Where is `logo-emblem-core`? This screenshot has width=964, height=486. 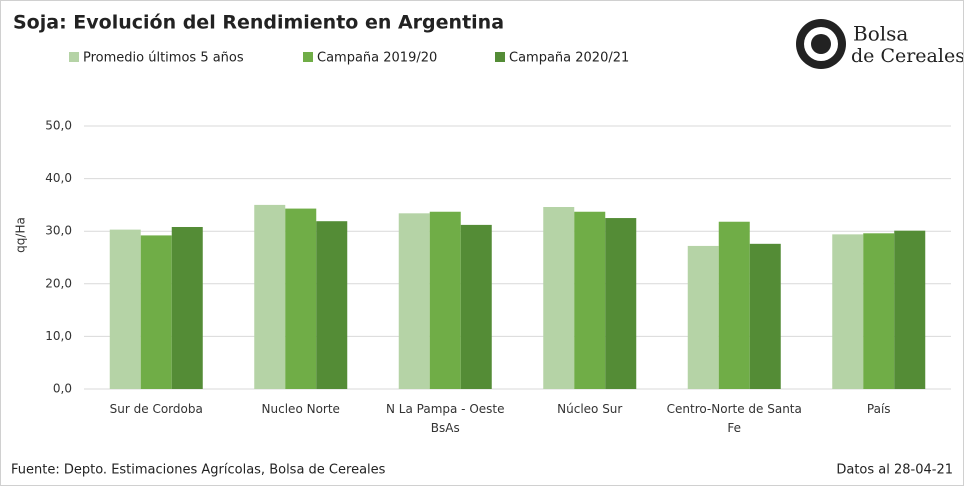 logo-emblem-core is located at coordinates (821, 44).